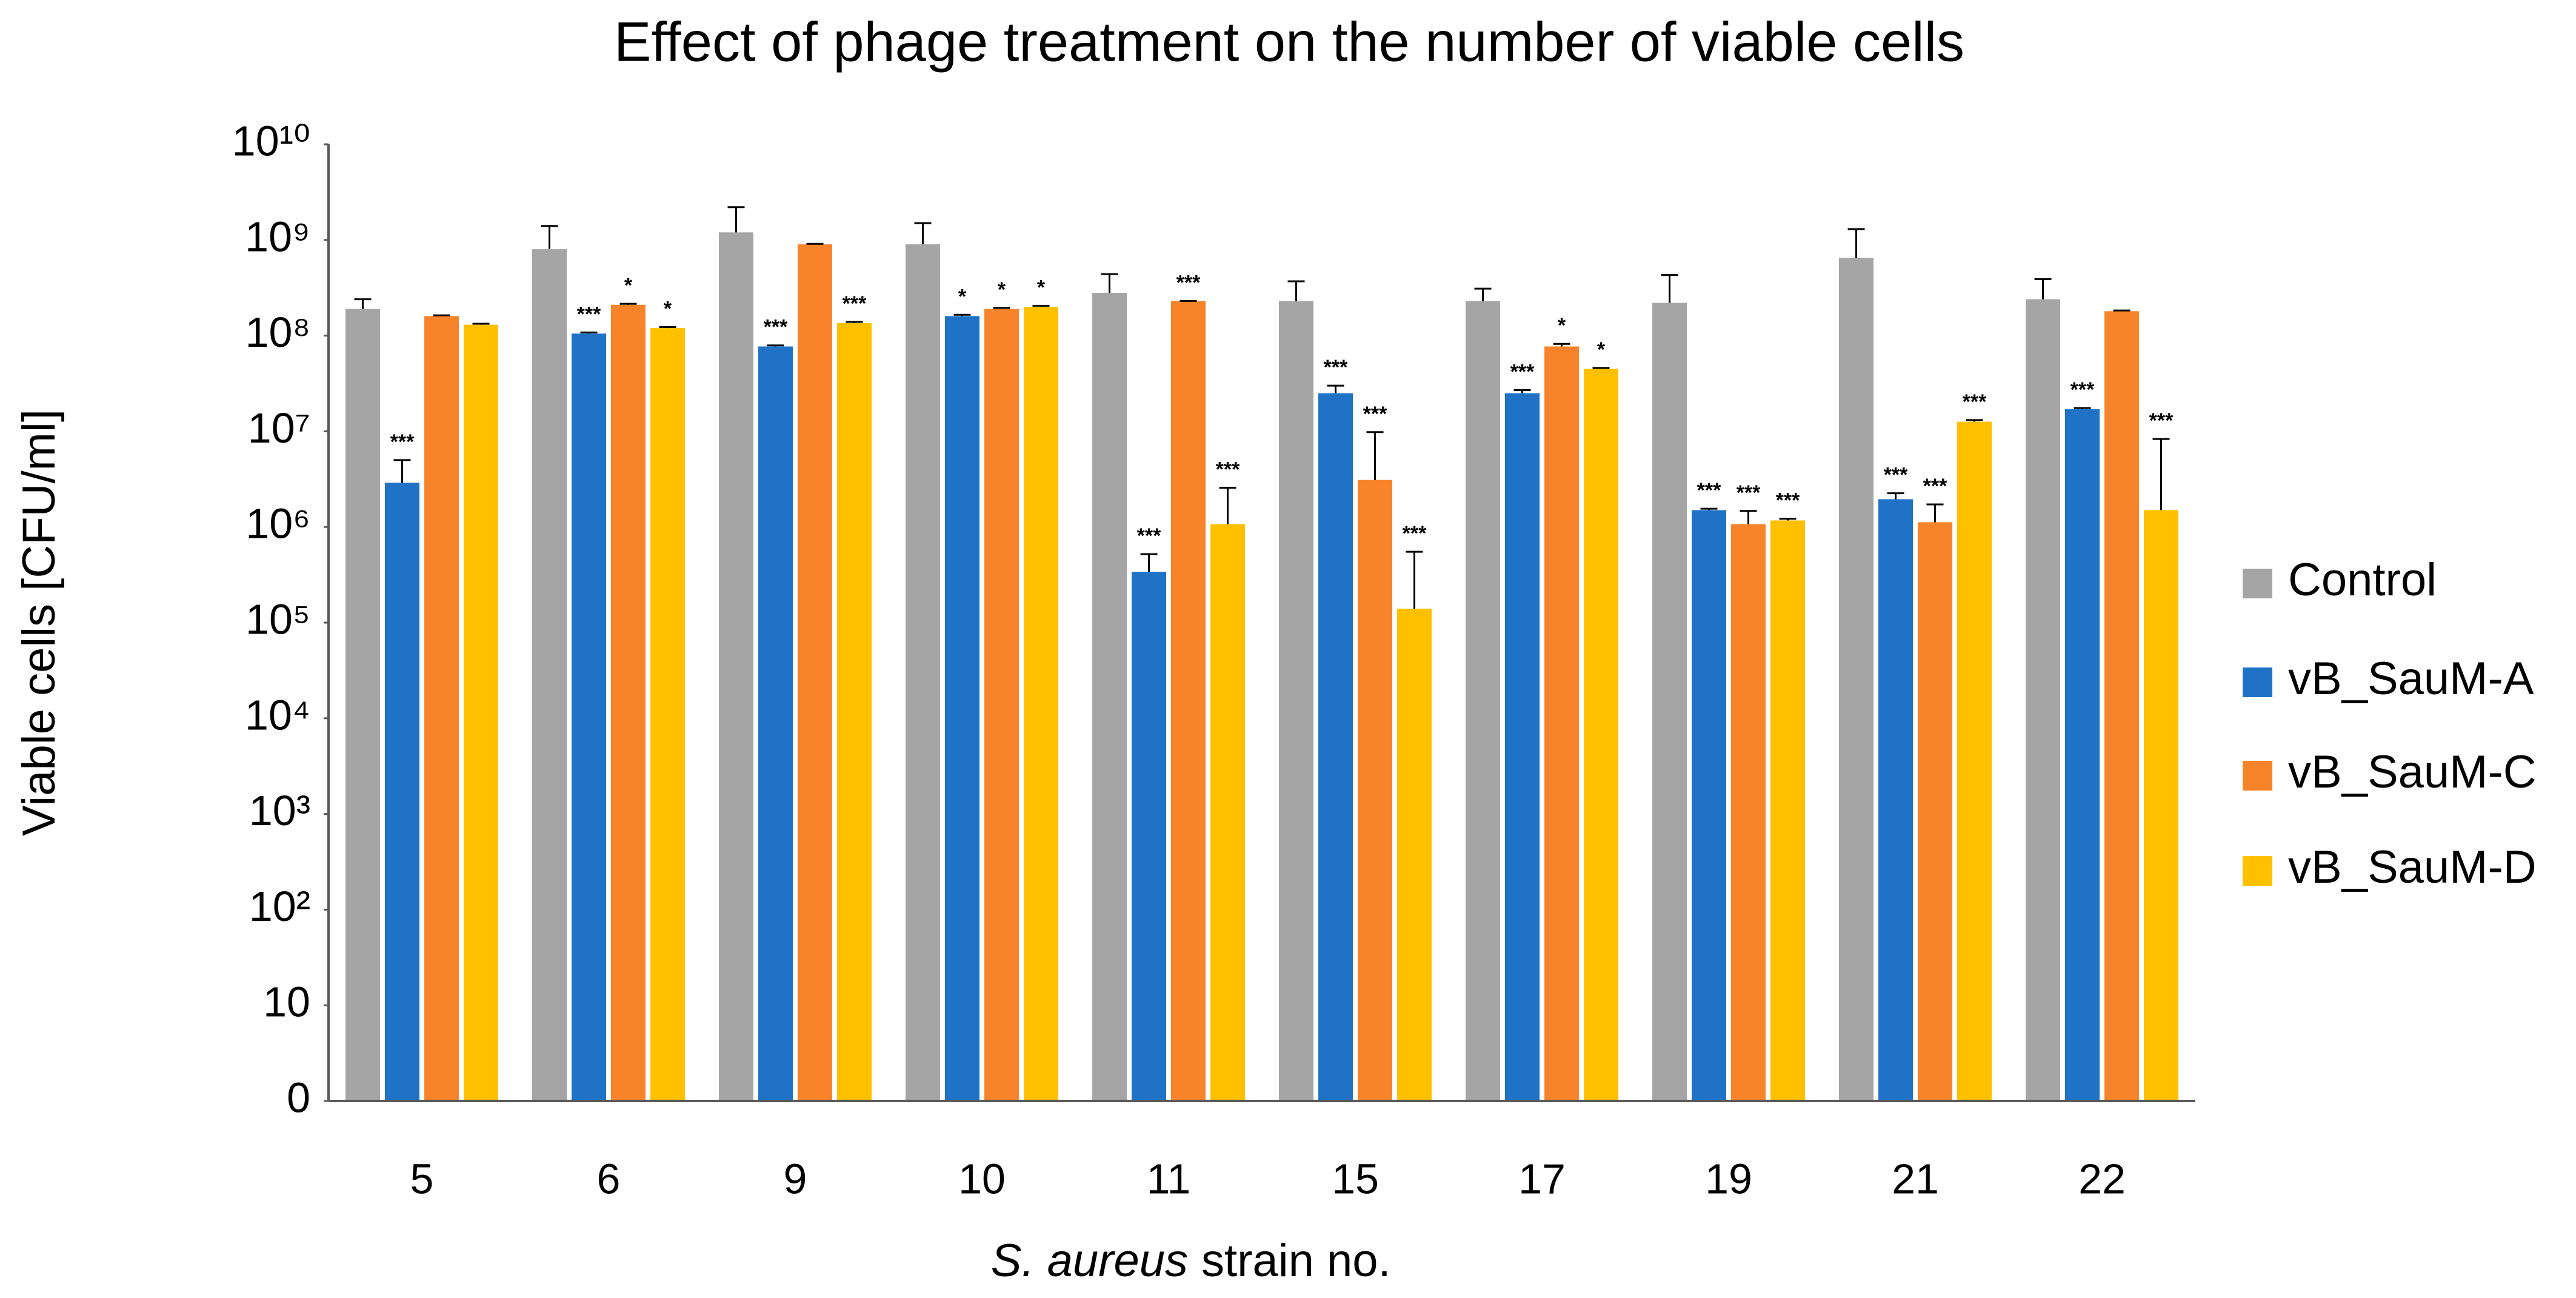 This screenshot has height=1298, width=2576. What do you see at coordinates (279, 810) in the screenshot?
I see `y-tick-label: 10³` at bounding box center [279, 810].